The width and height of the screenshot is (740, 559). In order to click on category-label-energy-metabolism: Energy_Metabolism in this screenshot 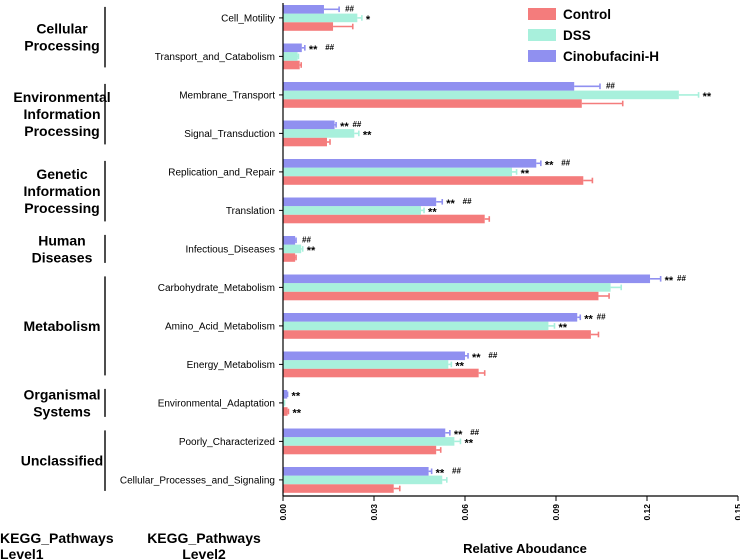, I will do `click(231, 365)`.